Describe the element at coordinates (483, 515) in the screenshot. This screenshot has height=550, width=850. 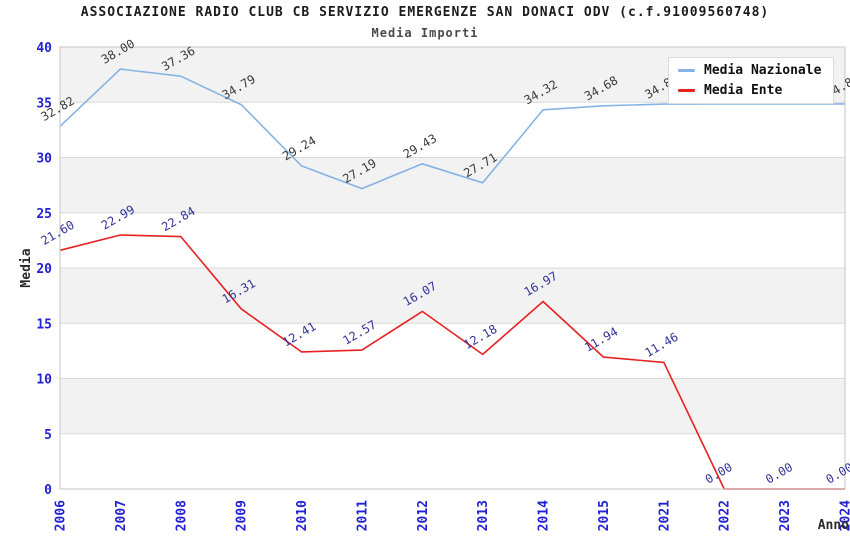
I see `x-tick-label: 2013` at that location.